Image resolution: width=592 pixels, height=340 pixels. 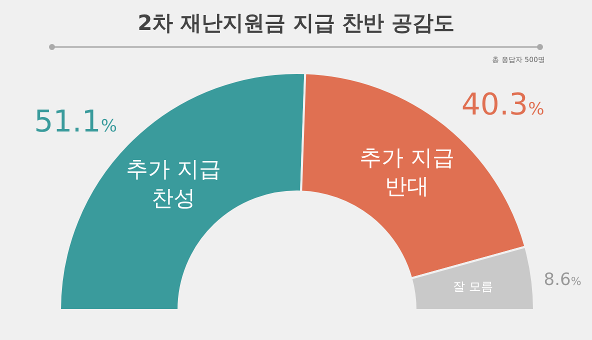 What do you see at coordinates (502, 105) in the screenshot?
I see `data-label: 40.3%` at bounding box center [502, 105].